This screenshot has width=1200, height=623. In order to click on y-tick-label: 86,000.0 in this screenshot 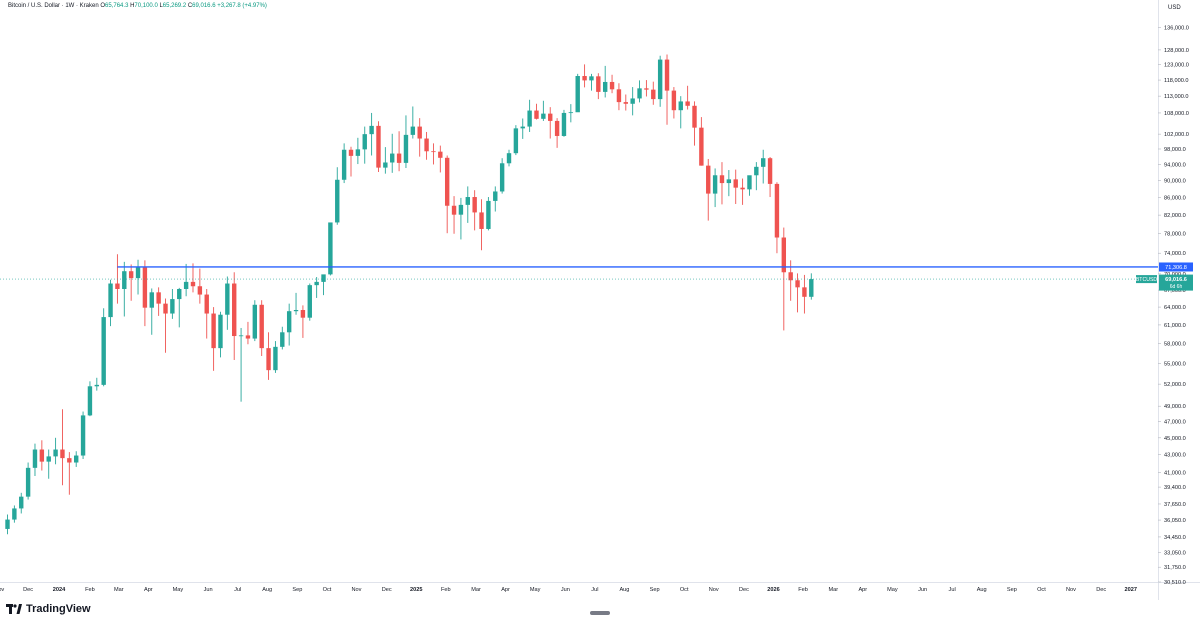, I will do `click(1175, 198)`.